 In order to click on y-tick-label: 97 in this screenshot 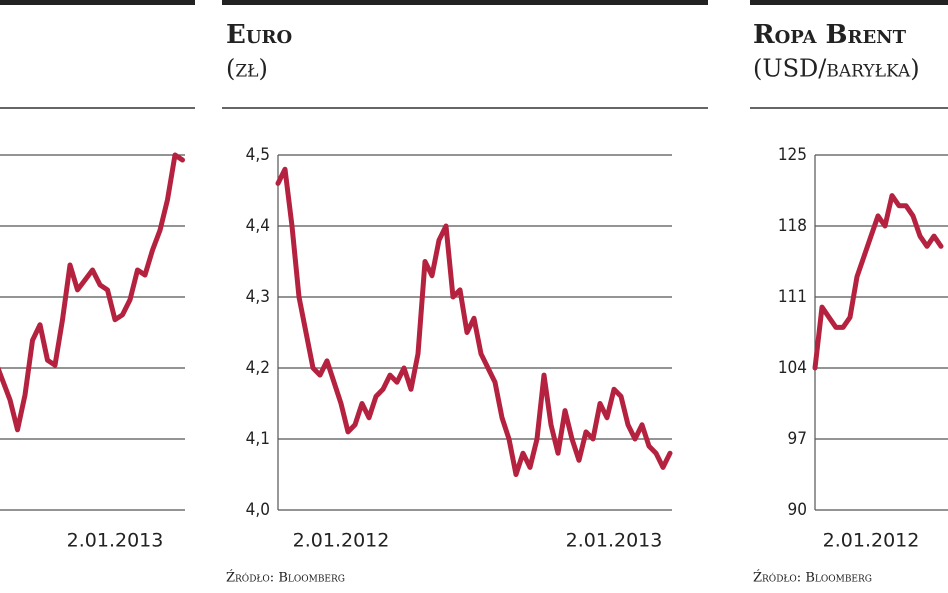, I will do `click(797, 439)`.